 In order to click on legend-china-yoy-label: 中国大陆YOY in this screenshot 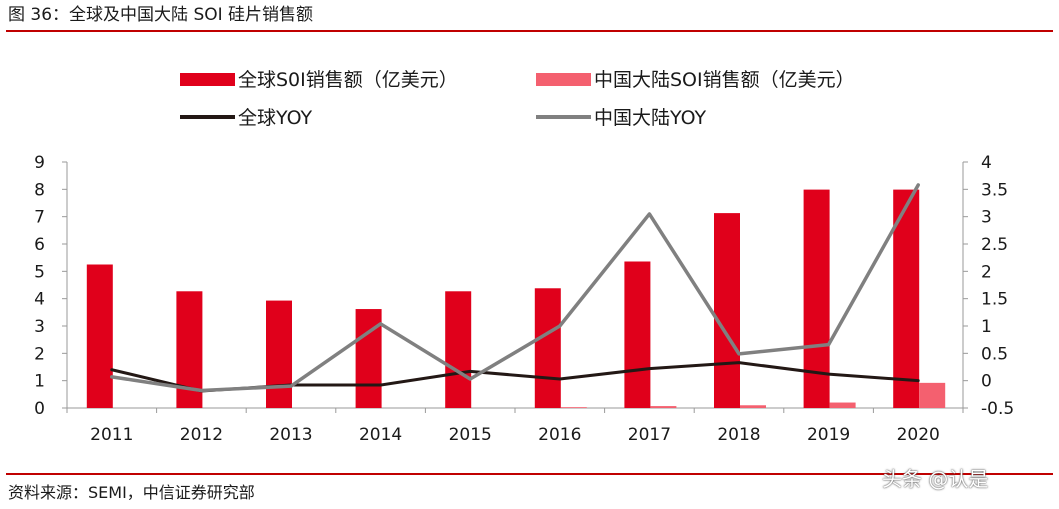, I will do `click(650, 118)`.